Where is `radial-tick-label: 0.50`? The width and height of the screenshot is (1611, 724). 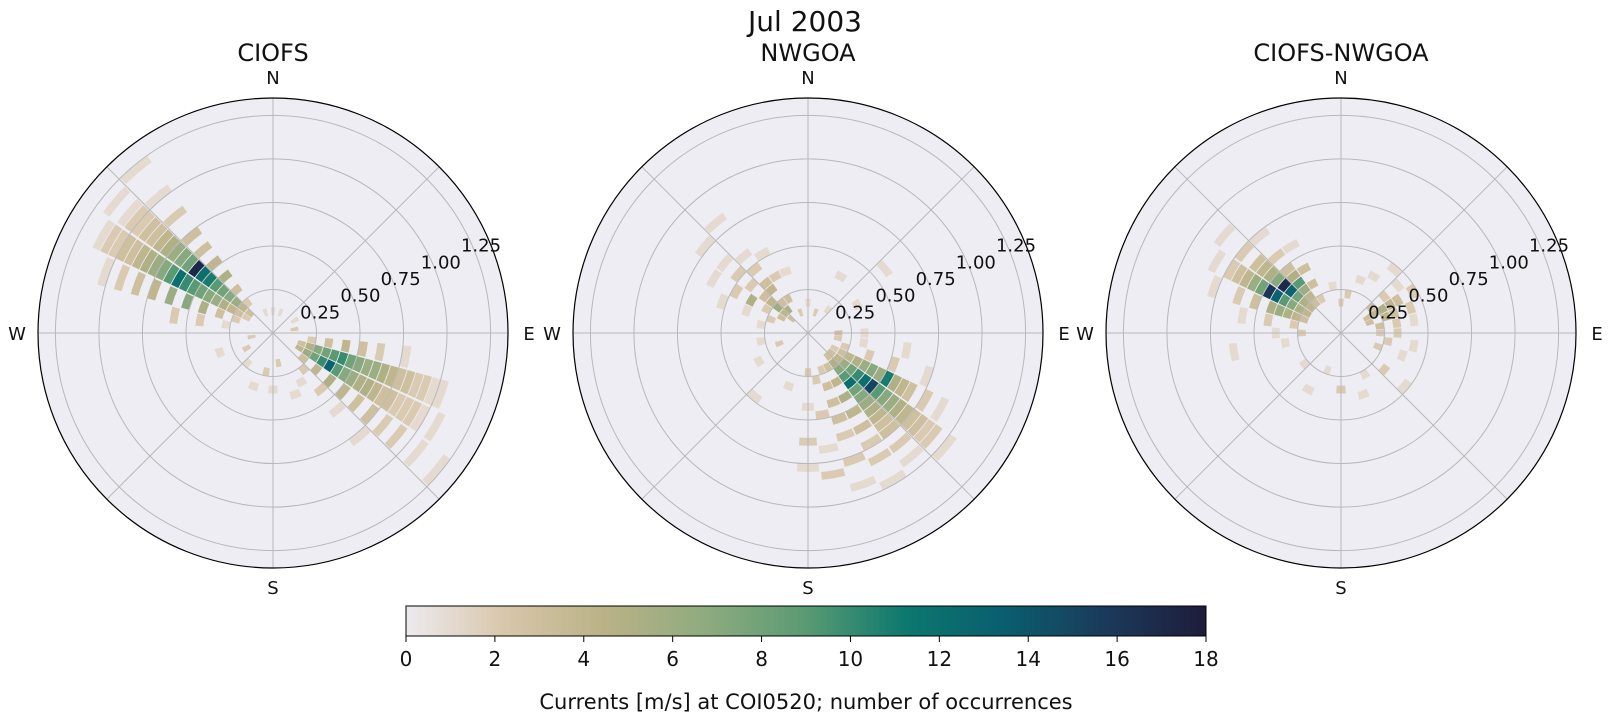 radial-tick-label: 0.50 is located at coordinates (1428, 296).